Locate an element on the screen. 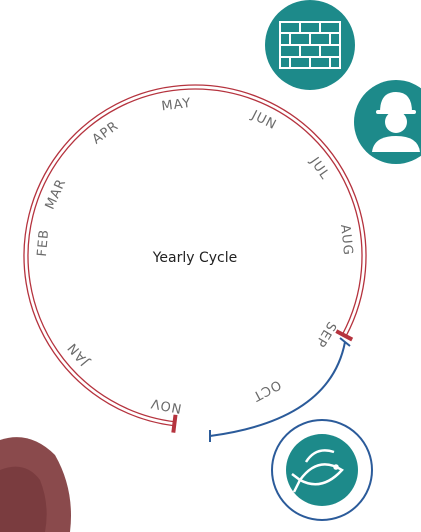 This screenshot has width=421, height=532. worker-icon-glyph is located at coordinates (396, 122).